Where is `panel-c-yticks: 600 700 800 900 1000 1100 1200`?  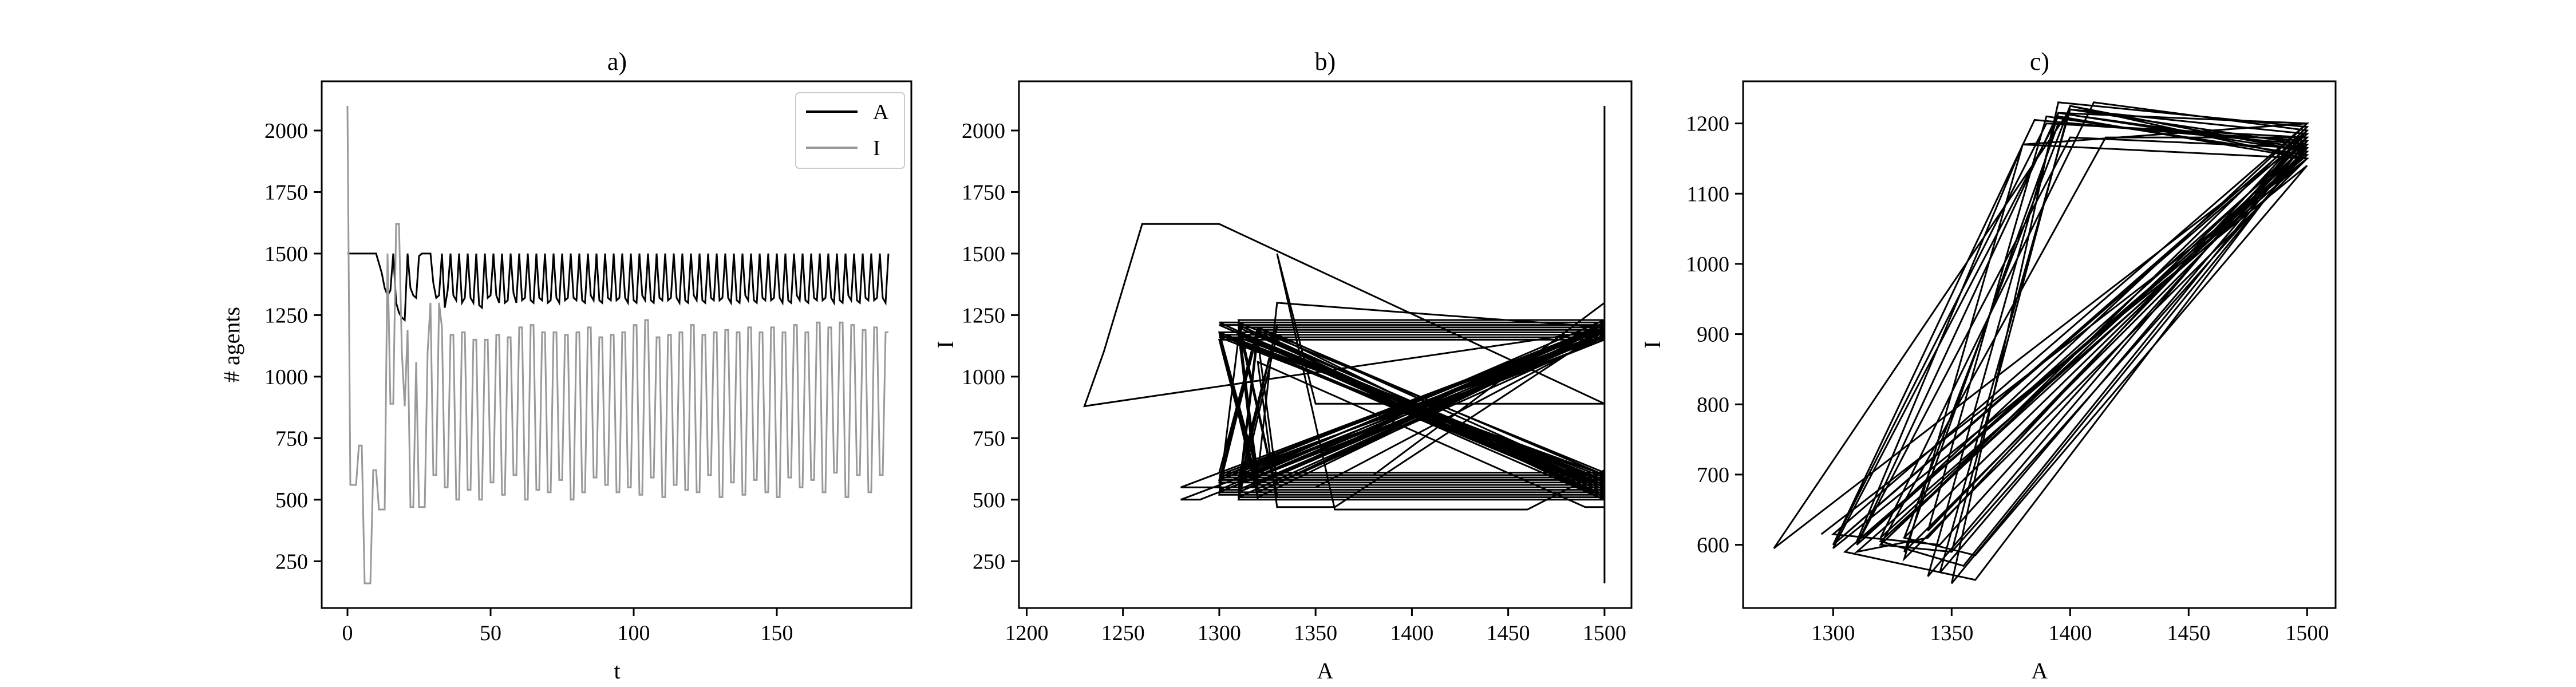
panel-c-yticks: 600 700 800 900 1000 1100 1200 is located at coordinates (1714, 335).